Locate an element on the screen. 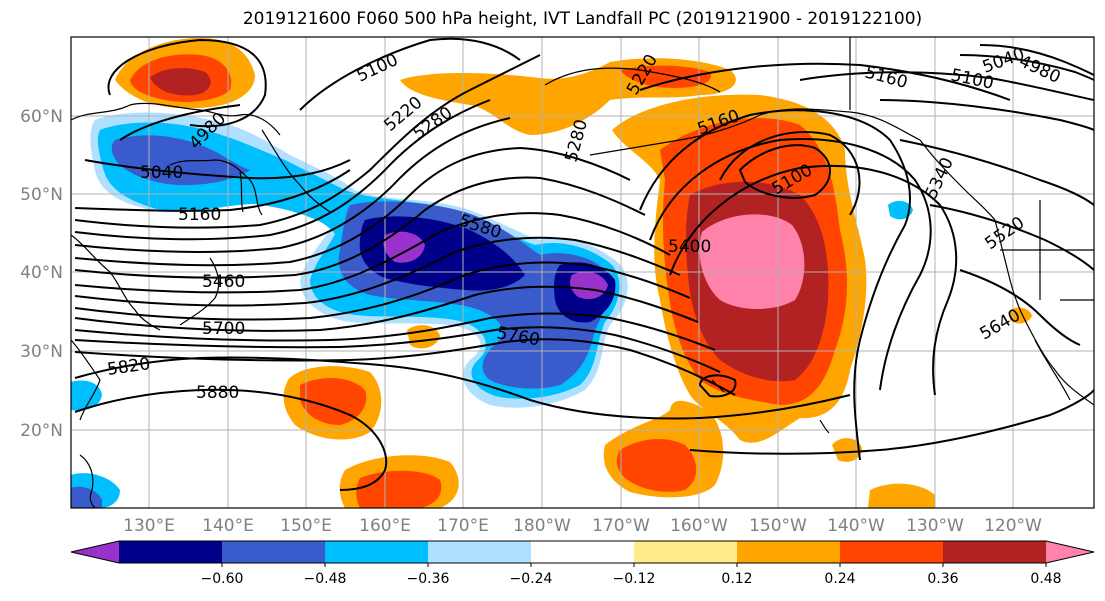 Image resolution: width=1105 pixels, height=601 pixels. ivt-negative-cyan-east is located at coordinates (900, 210).